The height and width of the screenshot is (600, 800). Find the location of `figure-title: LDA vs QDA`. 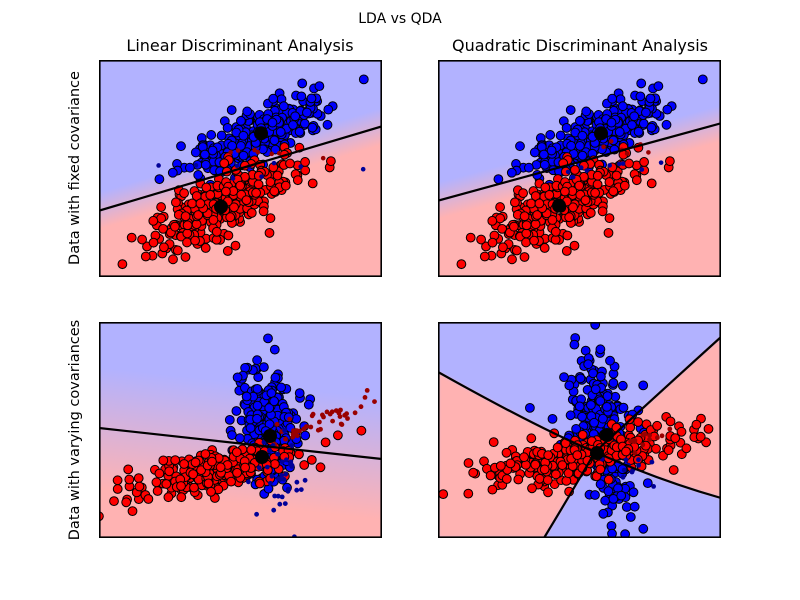

figure-title: LDA vs QDA is located at coordinates (400, 19).